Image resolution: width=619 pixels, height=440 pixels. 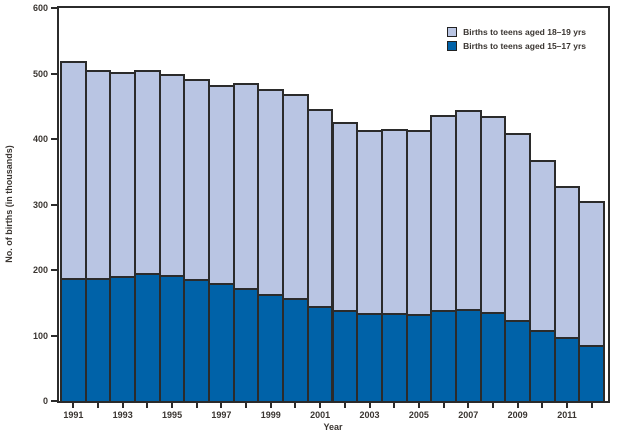 What do you see at coordinates (320, 254) in the screenshot?
I see `bar-2001` at bounding box center [320, 254].